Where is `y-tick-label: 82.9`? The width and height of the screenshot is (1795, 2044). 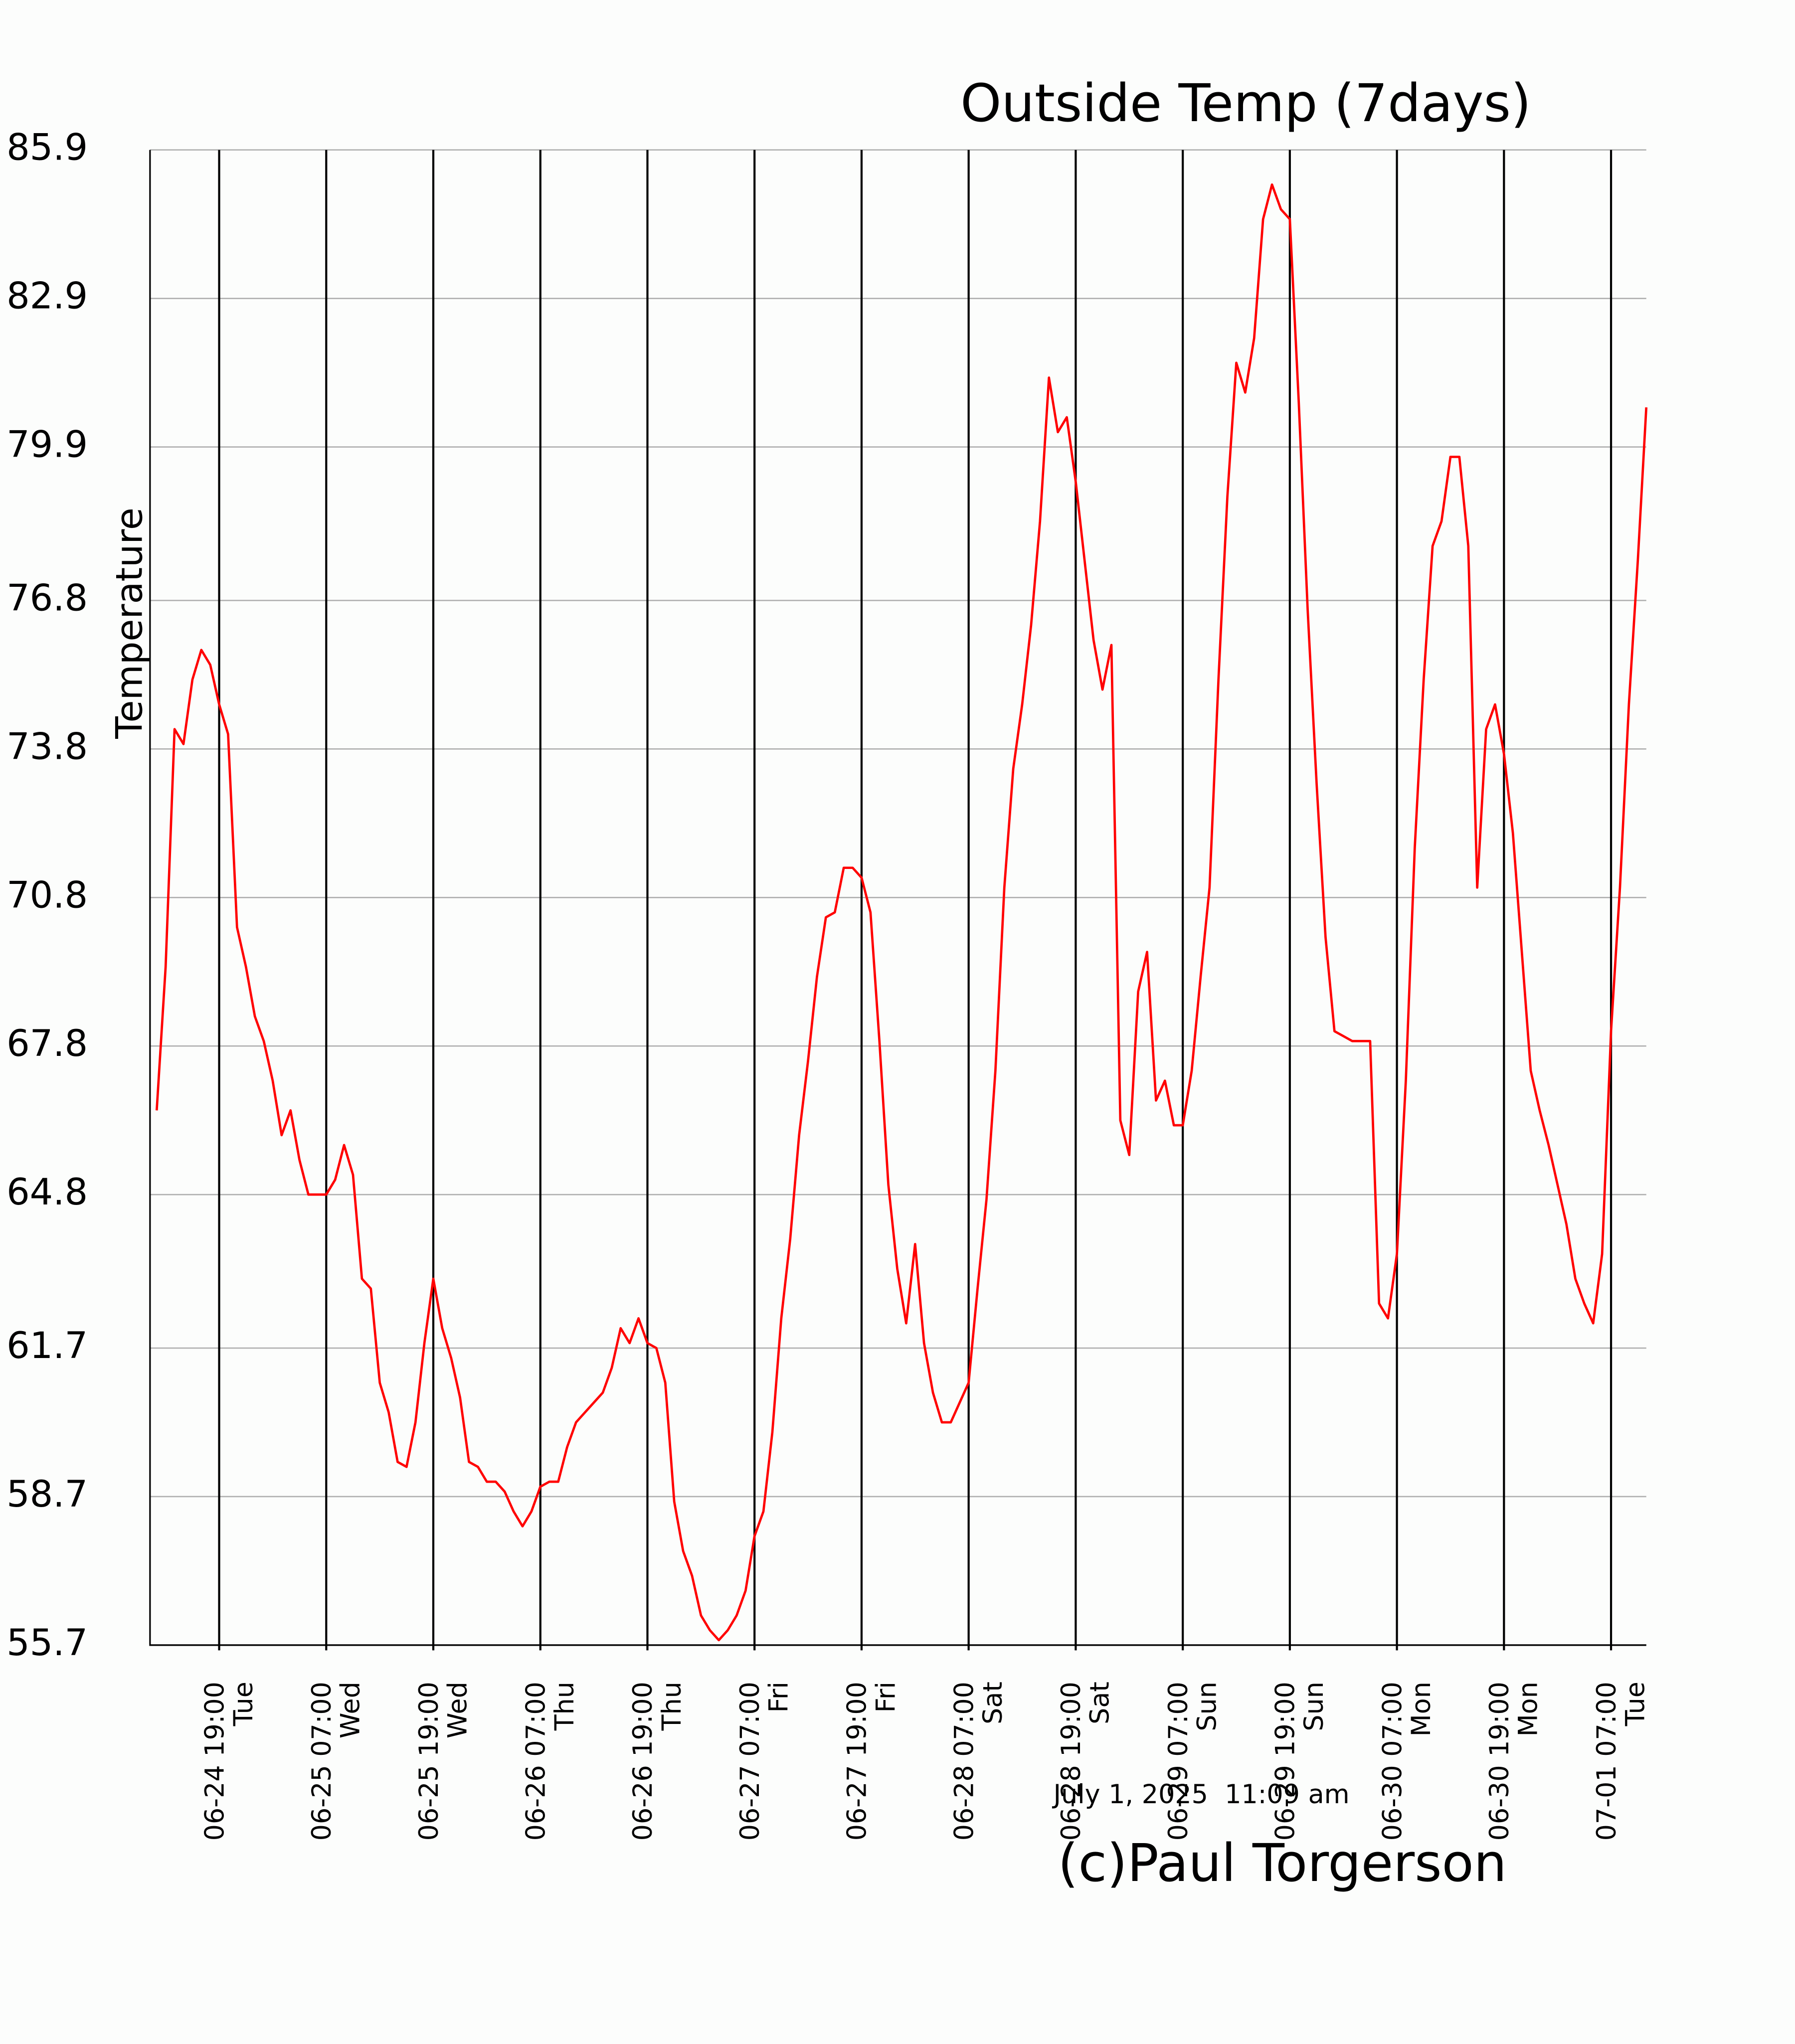
y-tick-label: 82.9 is located at coordinates (47, 296).